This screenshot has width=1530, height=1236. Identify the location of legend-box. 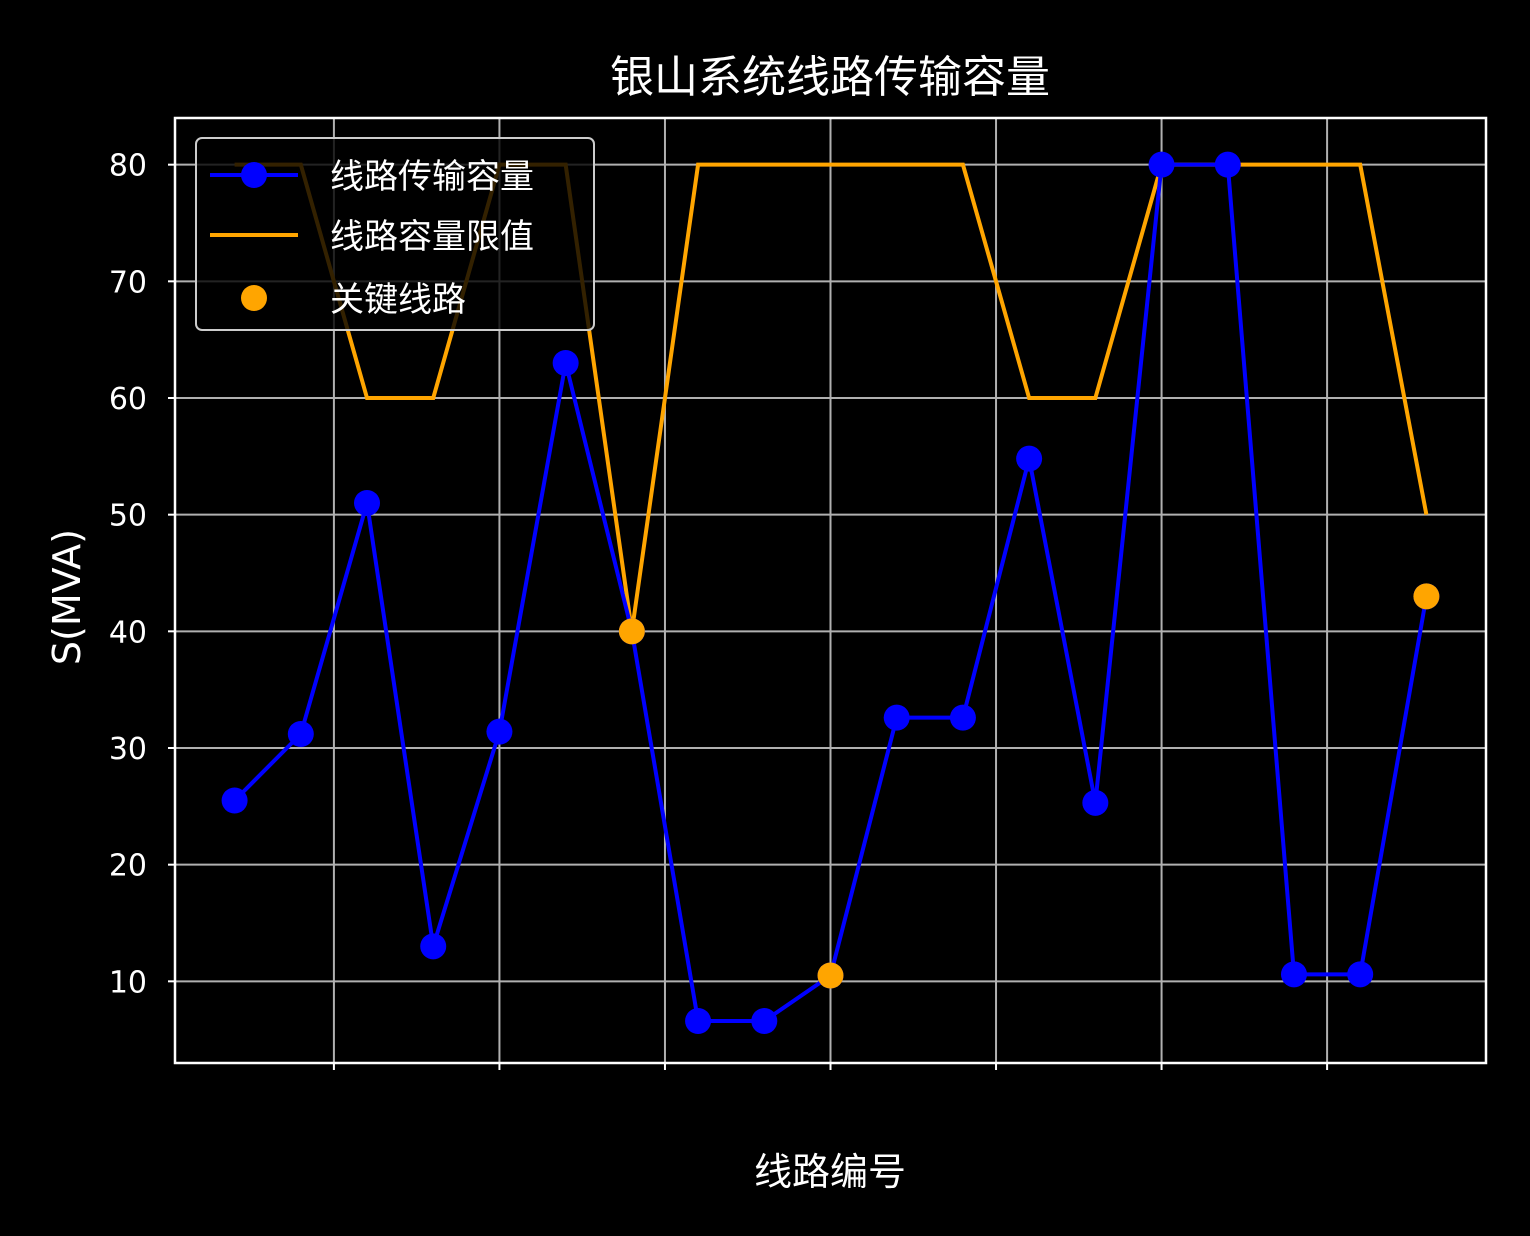
(395, 234).